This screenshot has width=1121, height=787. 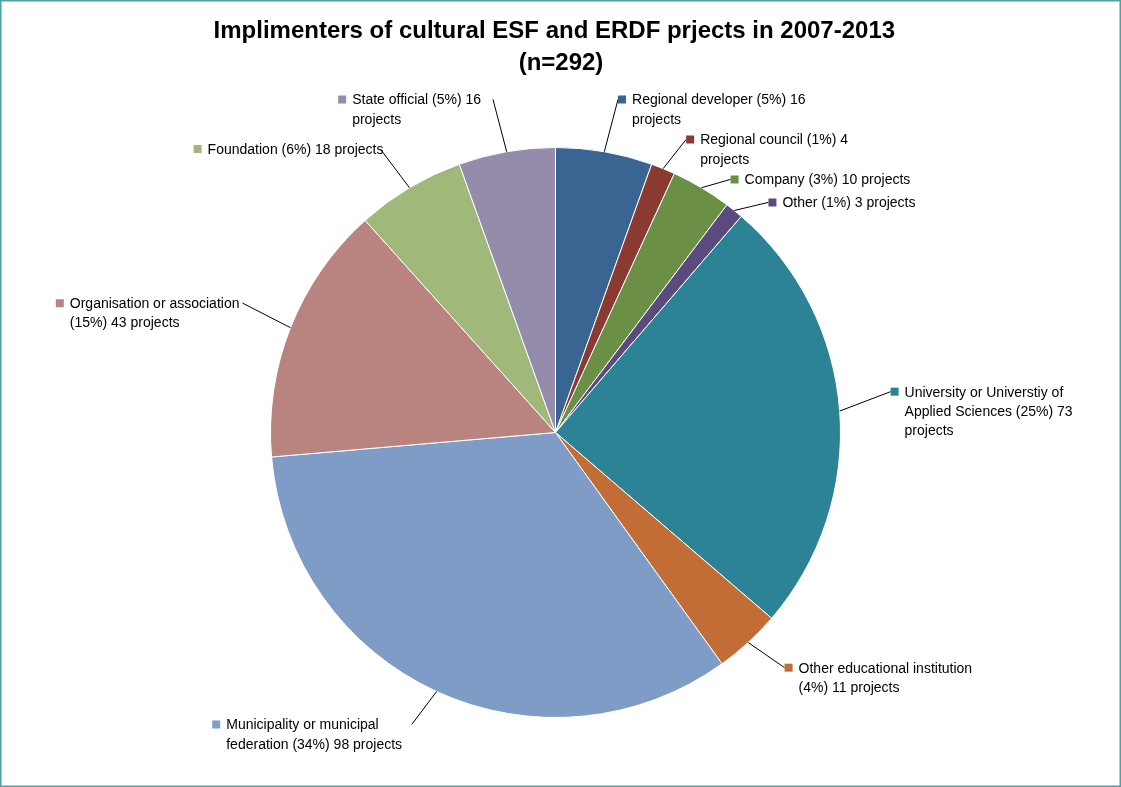 I want to click on legend-label: Regional council (1%) 4 projects, so click(x=774, y=149).